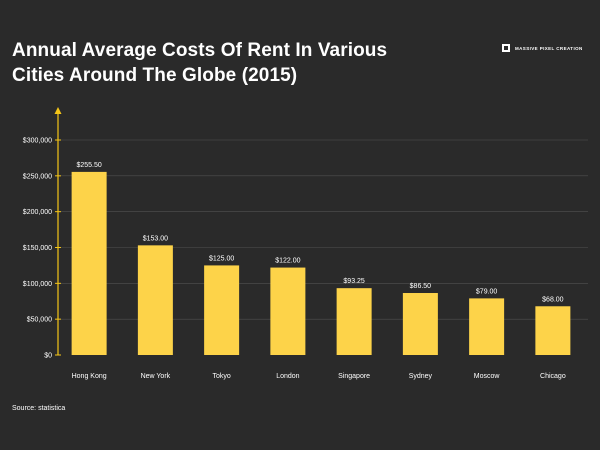 The image size is (600, 450). What do you see at coordinates (37, 141) in the screenshot?
I see `y-tick-label: $300,000` at bounding box center [37, 141].